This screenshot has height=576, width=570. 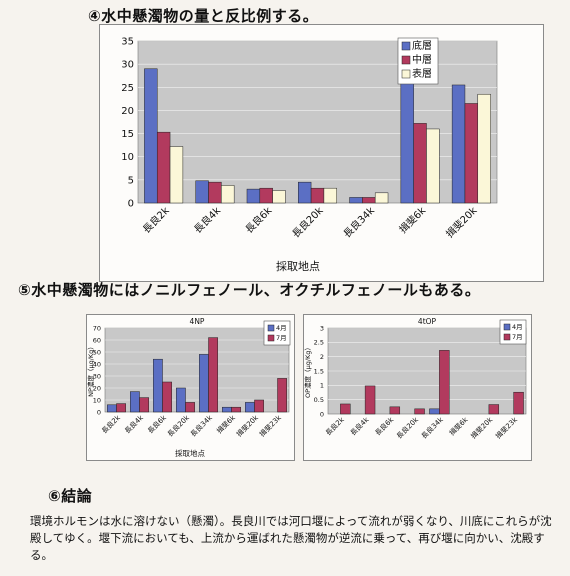 I want to click on y-tick-label: 40, so click(x=97, y=364).